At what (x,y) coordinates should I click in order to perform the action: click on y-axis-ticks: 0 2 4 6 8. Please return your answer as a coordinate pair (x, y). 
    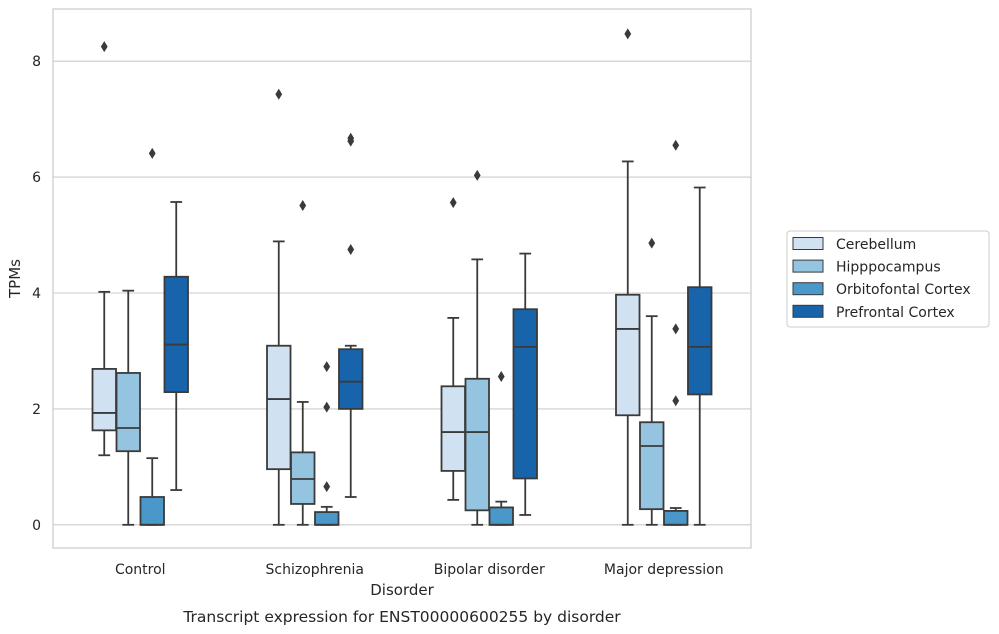
    Looking at the image, I should click on (36, 294).